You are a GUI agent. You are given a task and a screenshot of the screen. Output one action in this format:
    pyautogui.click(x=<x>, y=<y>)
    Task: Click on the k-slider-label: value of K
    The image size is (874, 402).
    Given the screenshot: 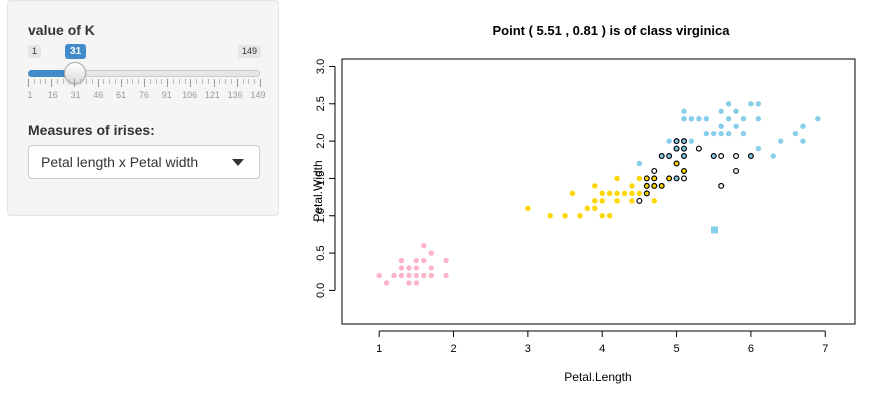 What is the action you would take?
    pyautogui.click(x=61, y=30)
    